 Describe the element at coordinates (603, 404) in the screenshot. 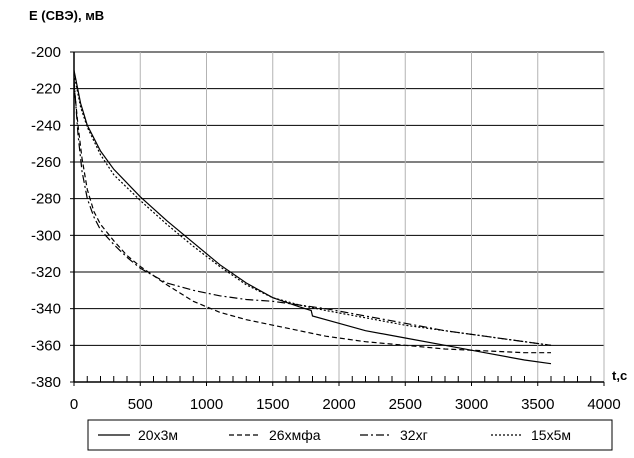

I see `x-tick-label: 4000` at that location.